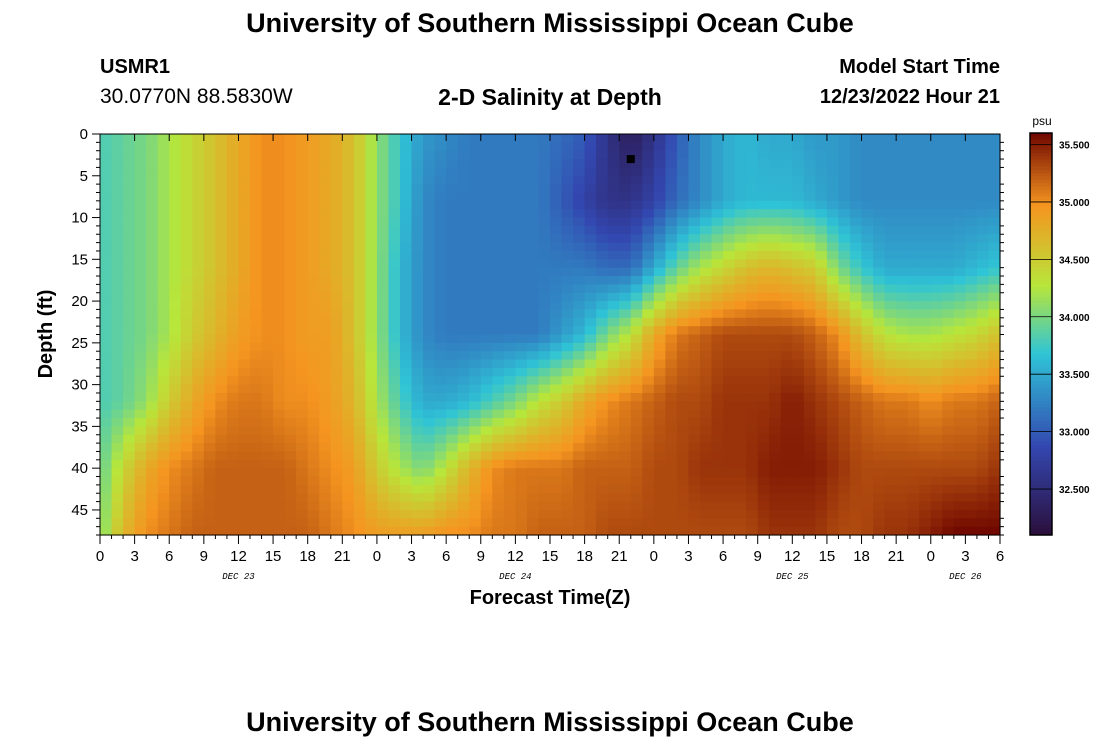 The height and width of the screenshot is (750, 1100). I want to click on y-tick-label: 0, so click(84, 134).